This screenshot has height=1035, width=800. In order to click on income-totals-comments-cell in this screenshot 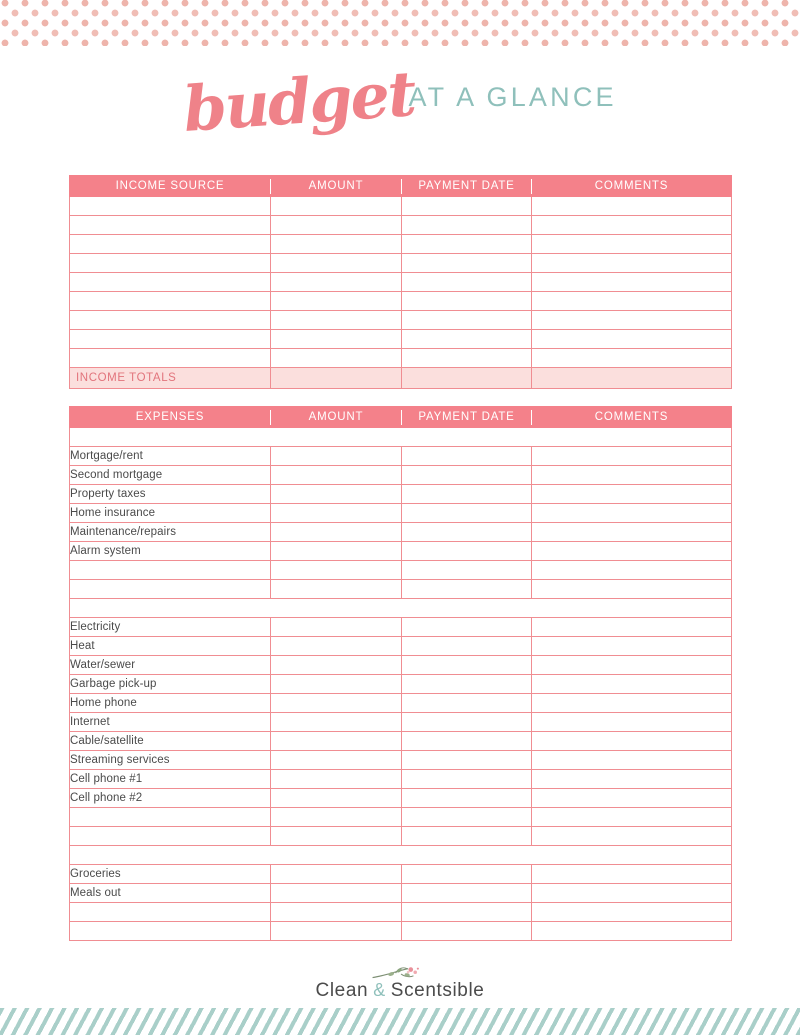, I will do `click(631, 378)`.